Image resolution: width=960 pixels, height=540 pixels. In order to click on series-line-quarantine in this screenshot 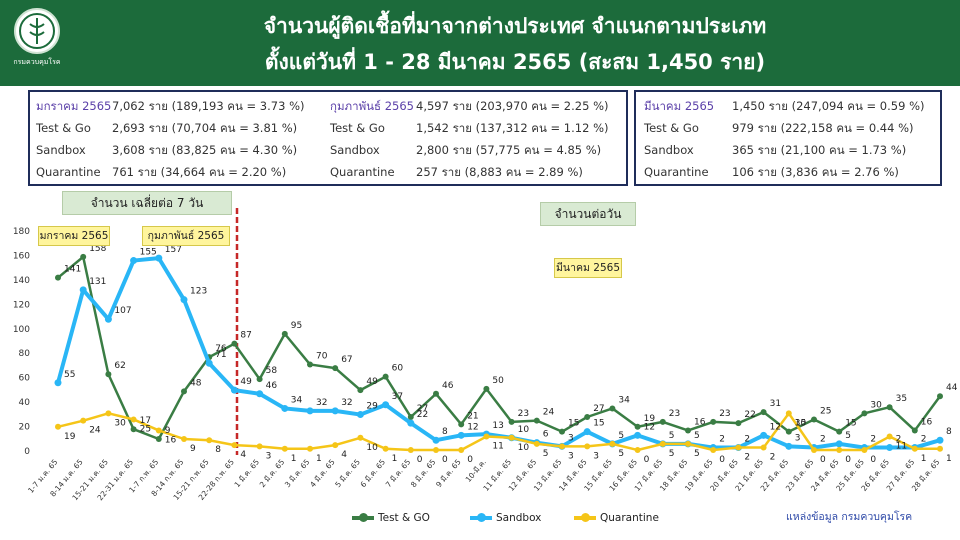, I will do `click(498, 432)`.